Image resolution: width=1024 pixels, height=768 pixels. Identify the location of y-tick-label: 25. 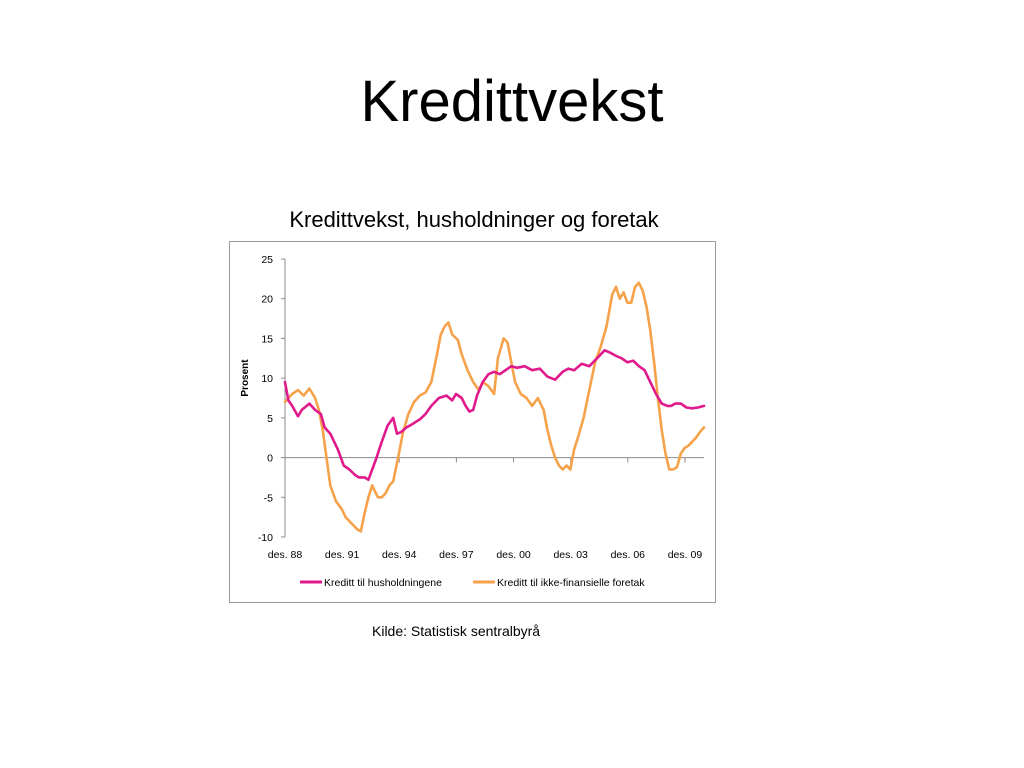
(267, 260).